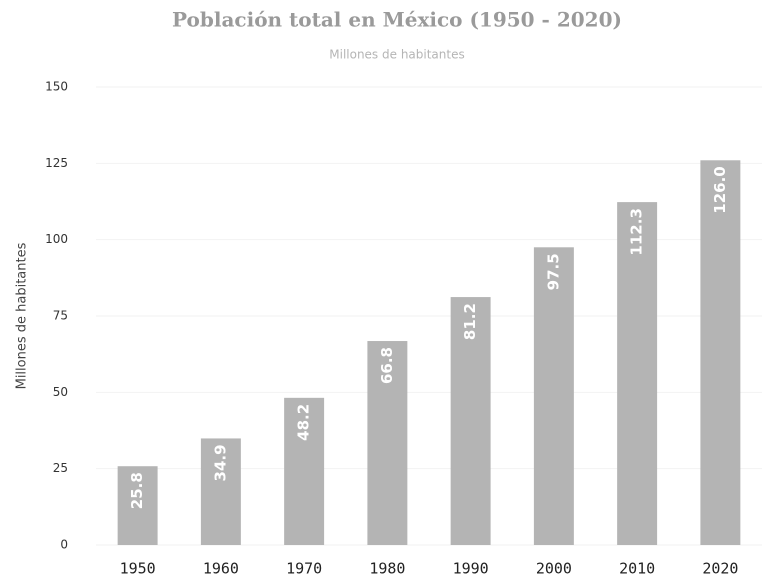  Describe the element at coordinates (220, 462) in the screenshot. I see `data-label: 34.9` at that location.